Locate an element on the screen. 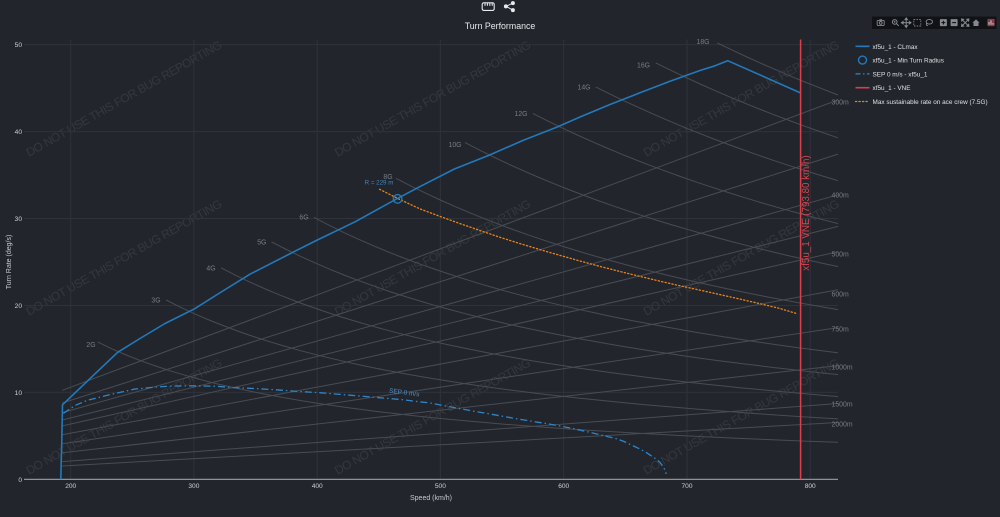  svg-text: 6G is located at coordinates (303, 218).